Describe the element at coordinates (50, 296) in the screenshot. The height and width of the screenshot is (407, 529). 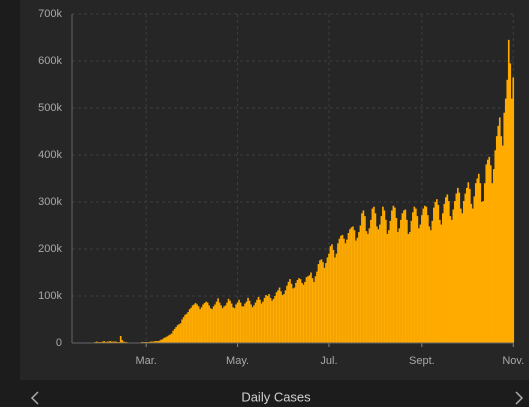
I see `y-tick-label: 100k` at that location.